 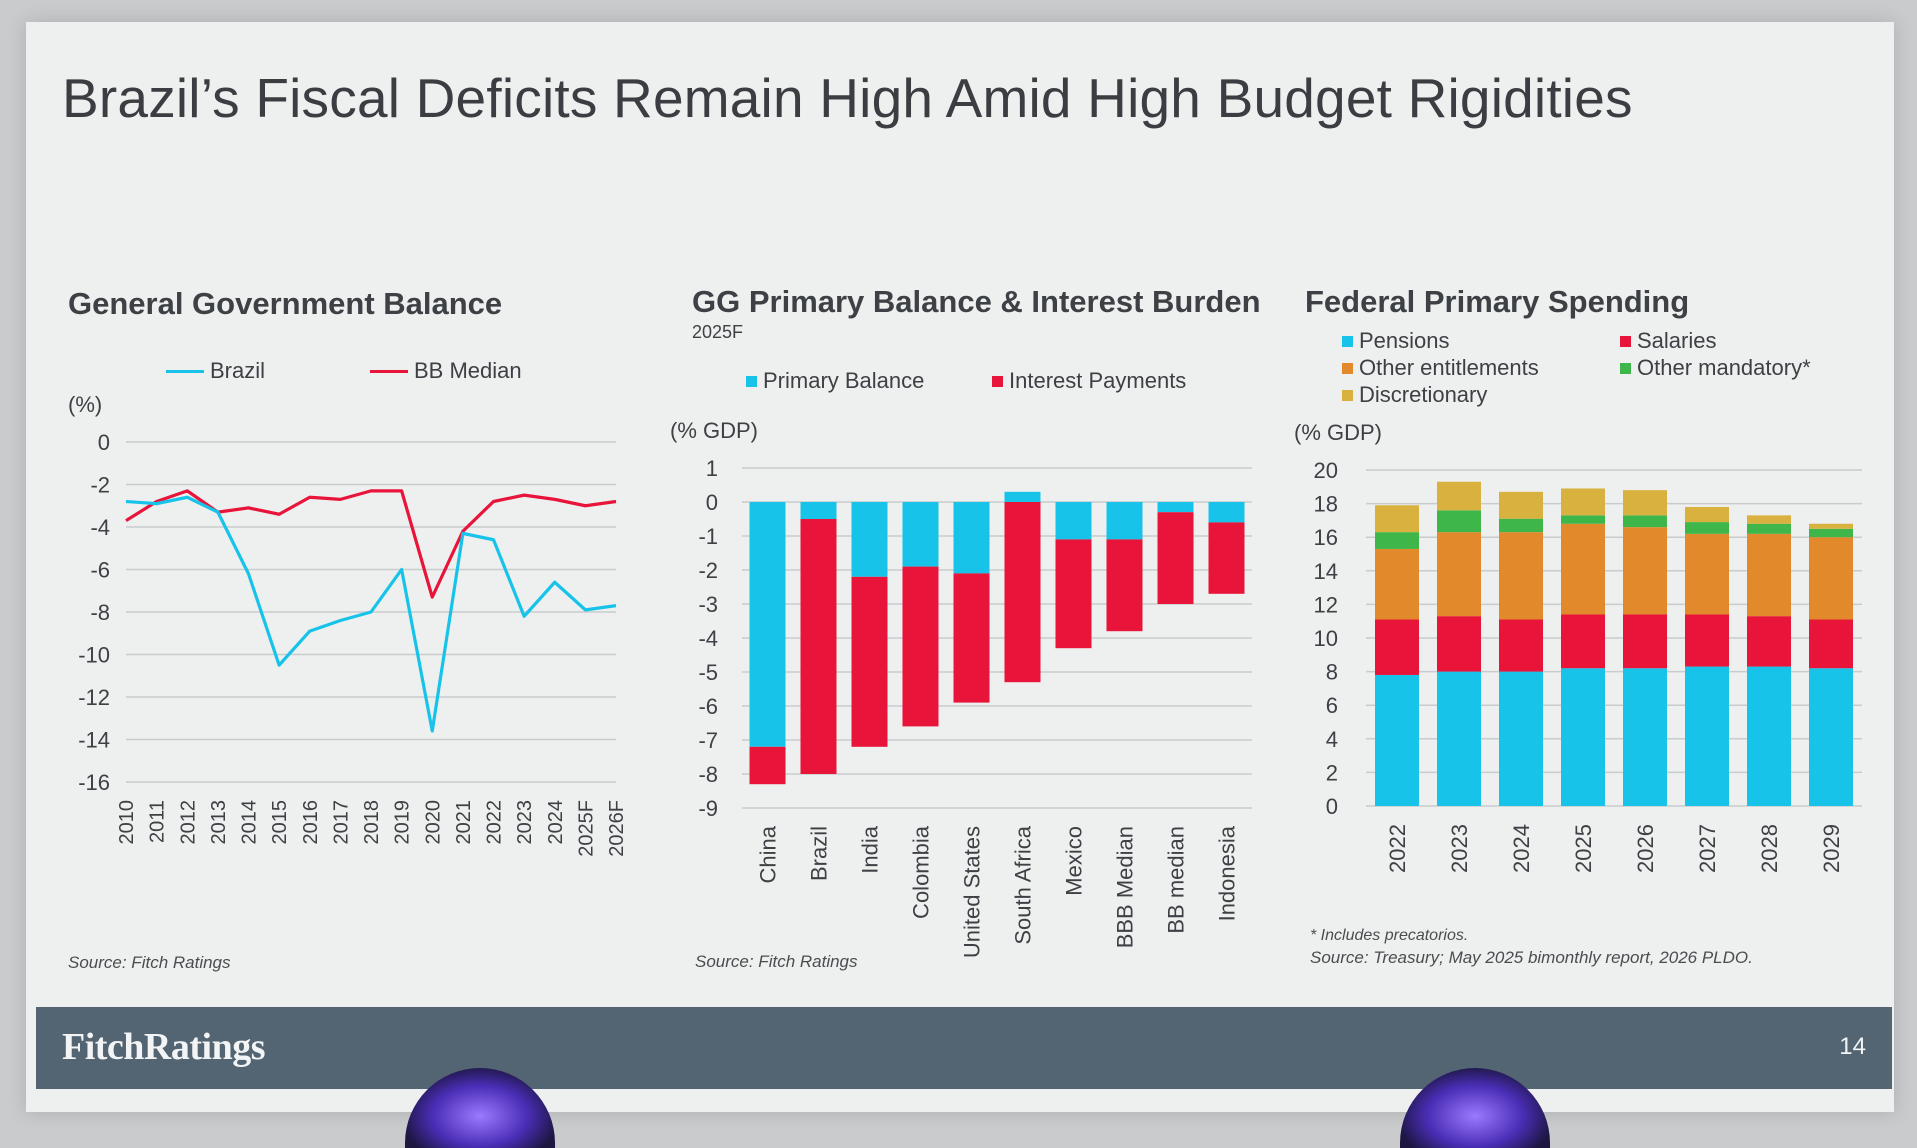 What do you see at coordinates (100, 527) in the screenshot?
I see `chart1-ytick-label: -4` at bounding box center [100, 527].